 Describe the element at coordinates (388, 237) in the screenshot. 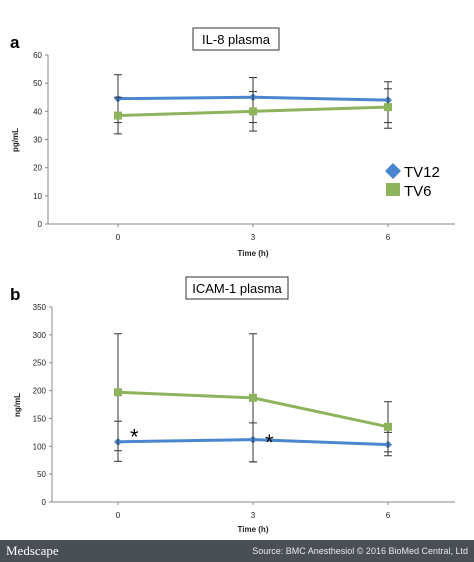

I see `panel-a-xtick-label: 6` at that location.